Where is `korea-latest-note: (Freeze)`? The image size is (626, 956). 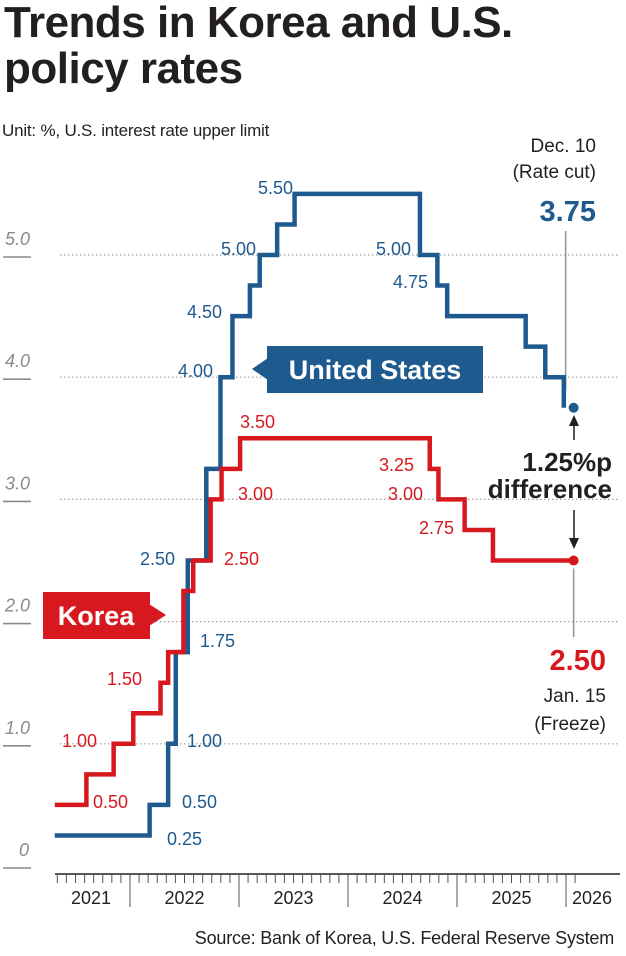
korea-latest-note: (Freeze) is located at coordinates (570, 724).